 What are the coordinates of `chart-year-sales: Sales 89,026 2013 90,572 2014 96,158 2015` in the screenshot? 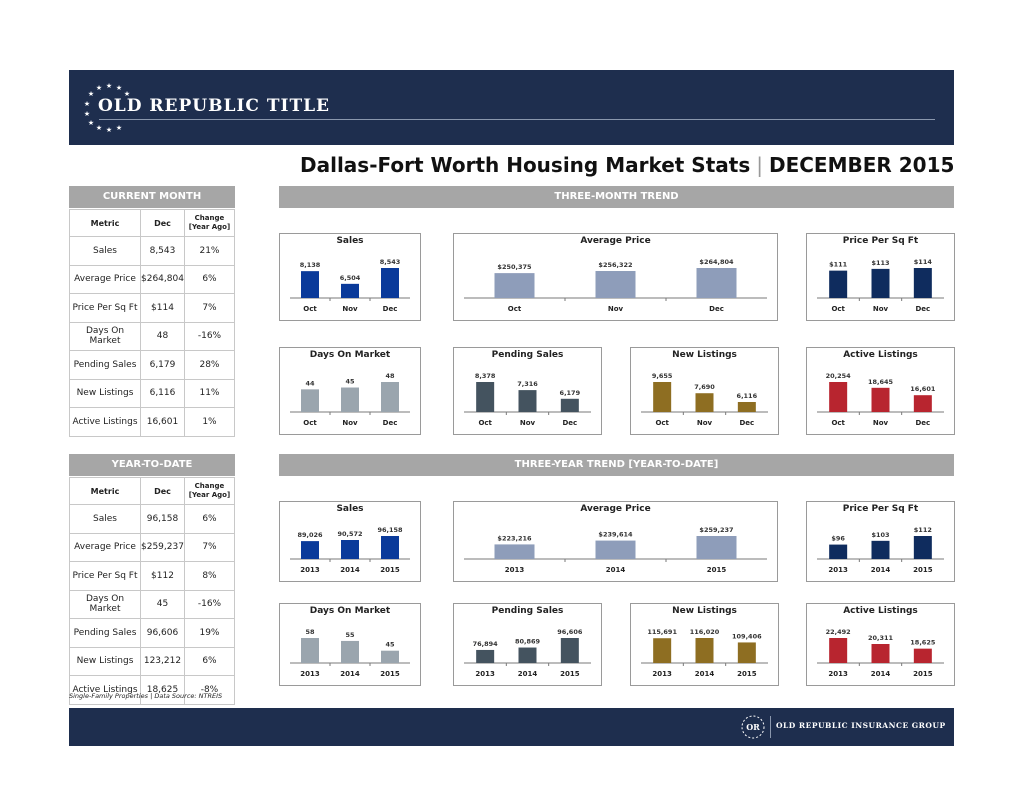 It's located at (350, 541).